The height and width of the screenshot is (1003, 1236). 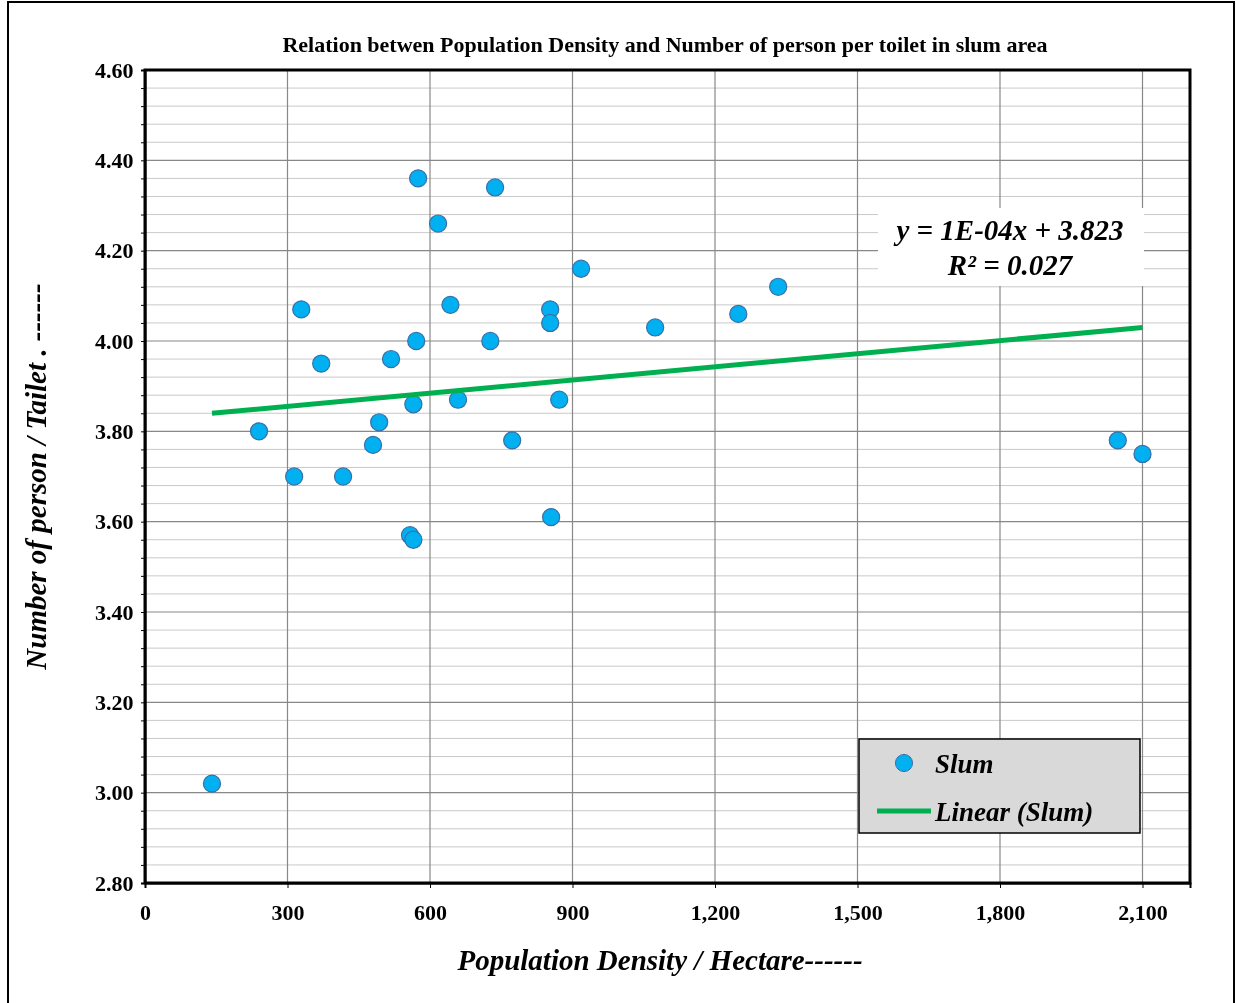 I want to click on x-tick-label: 1,800, so click(x=1000, y=912).